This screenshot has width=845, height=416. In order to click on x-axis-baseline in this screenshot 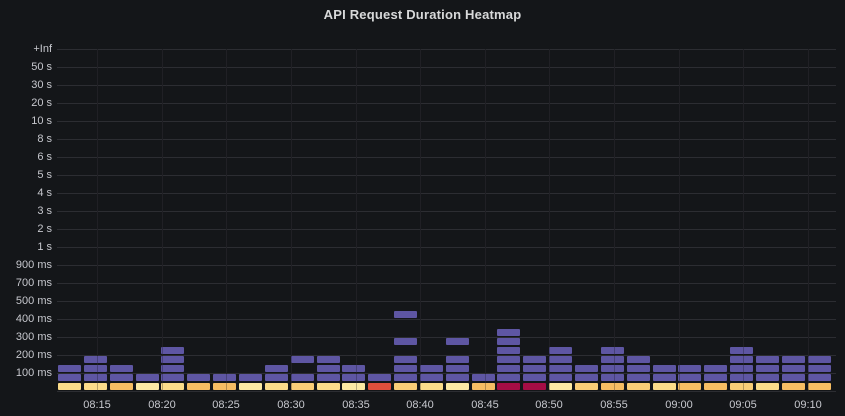, I will do `click(446, 391)`.